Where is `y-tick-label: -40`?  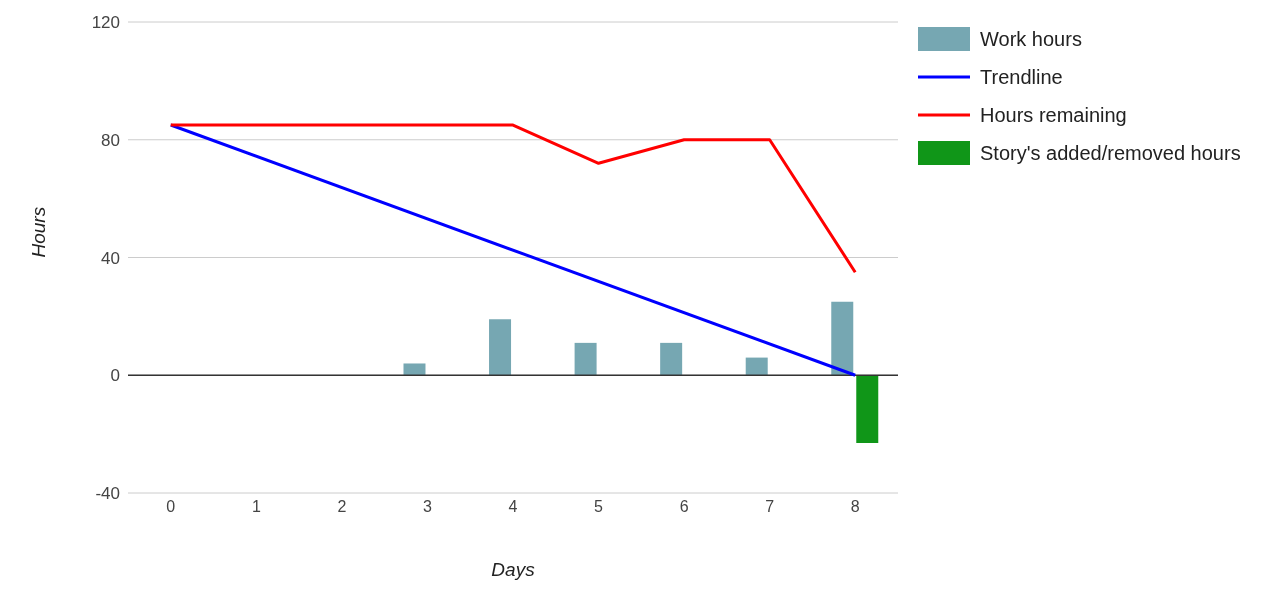
y-tick-label: -40 is located at coordinates (107, 494).